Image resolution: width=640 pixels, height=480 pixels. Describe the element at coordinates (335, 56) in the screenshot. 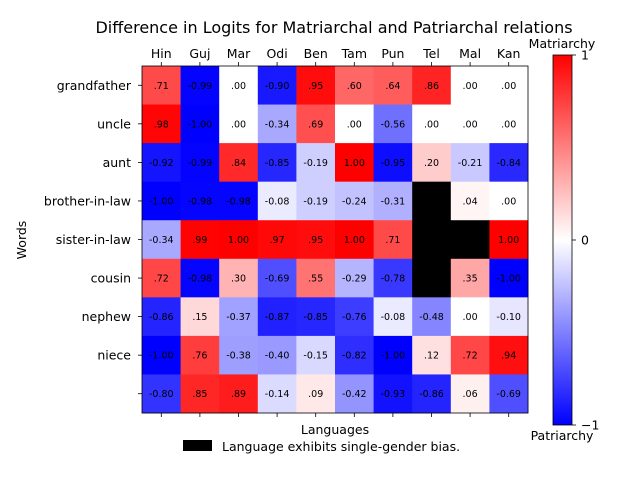

I see `x-axis-top-ticks: Hin Guj Mar Odi Ben Tam Pun Tel Mal Kan` at that location.